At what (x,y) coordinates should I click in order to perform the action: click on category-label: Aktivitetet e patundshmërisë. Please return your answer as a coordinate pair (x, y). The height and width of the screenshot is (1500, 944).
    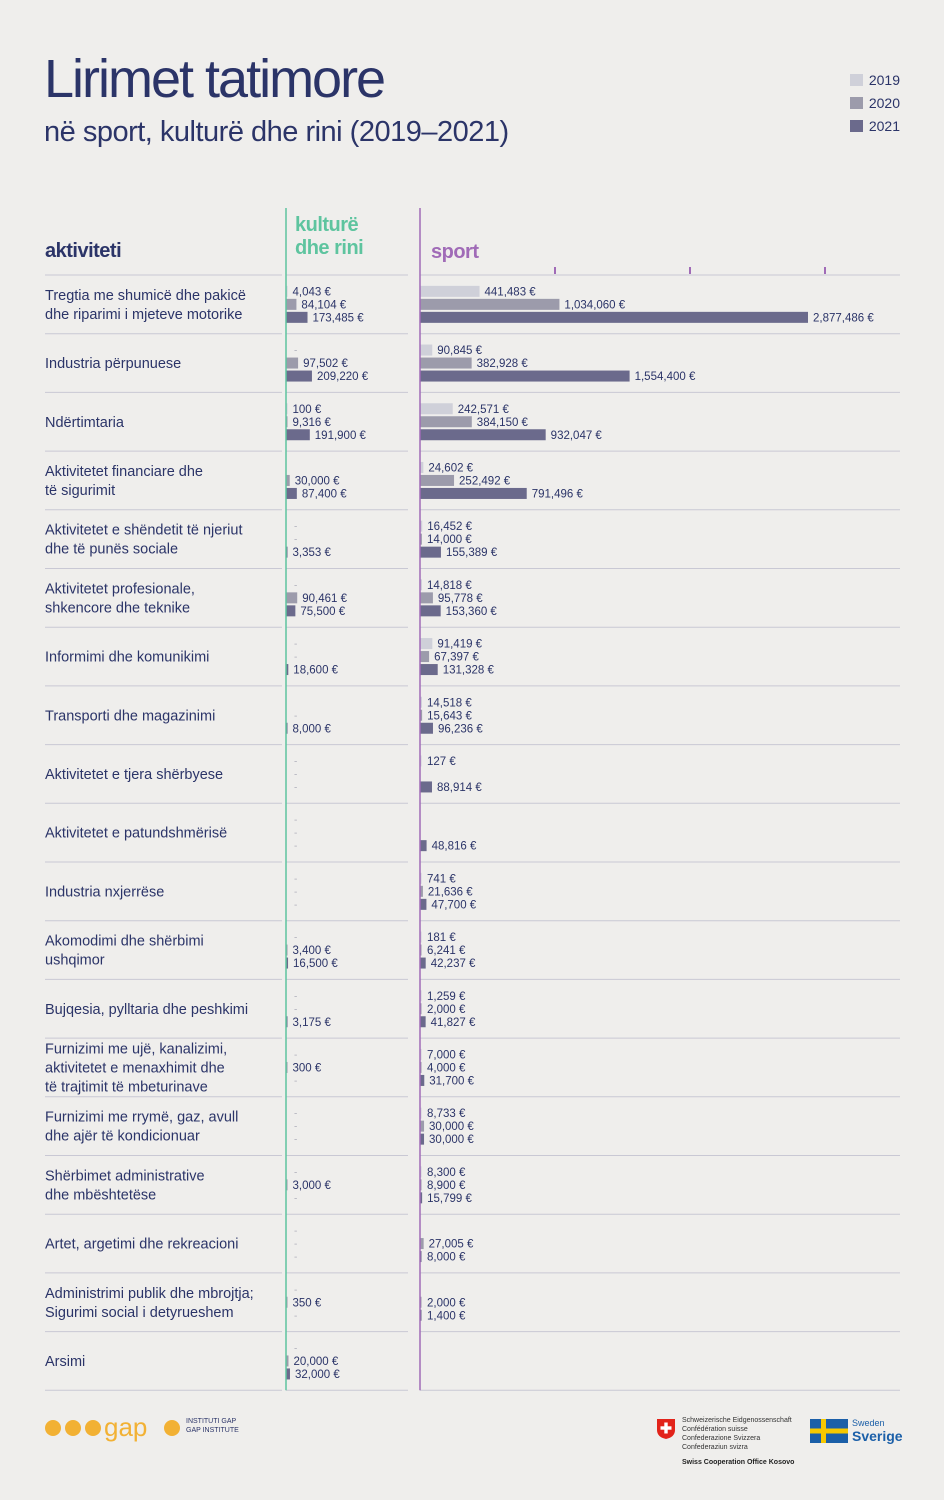
    Looking at the image, I should click on (136, 834).